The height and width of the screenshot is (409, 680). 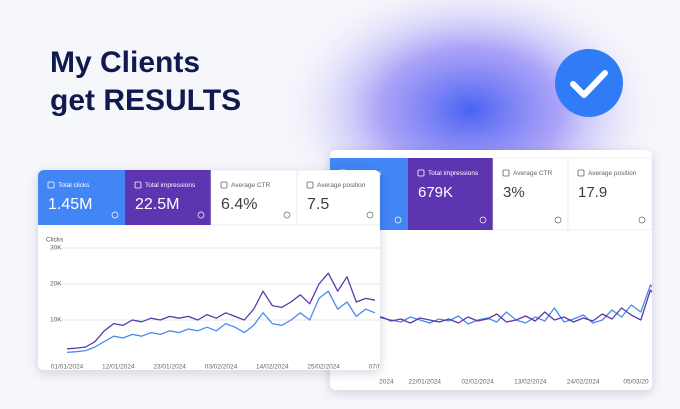 I want to click on x-tick-label: 24/02/2024, so click(x=583, y=382).